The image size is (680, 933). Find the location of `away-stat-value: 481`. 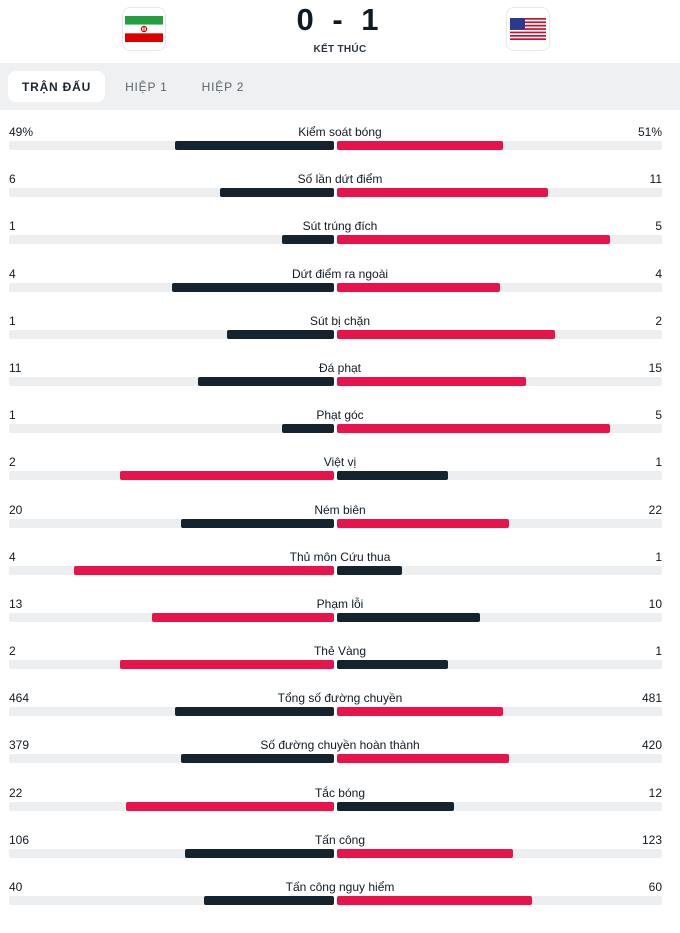

away-stat-value: 481 is located at coordinates (651, 698).